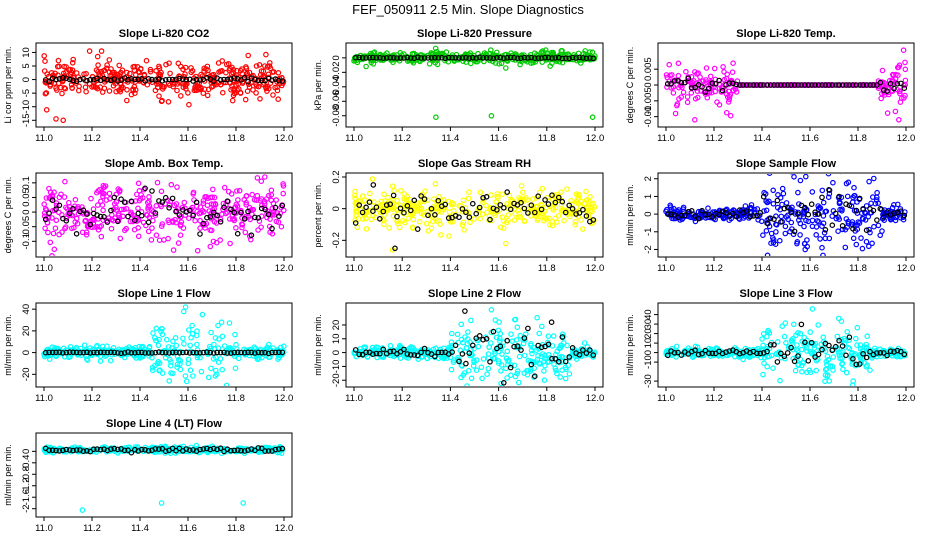 Image resolution: width=936 pixels, height=540 pixels. I want to click on y-tick-label: -10, so click(26, 107).